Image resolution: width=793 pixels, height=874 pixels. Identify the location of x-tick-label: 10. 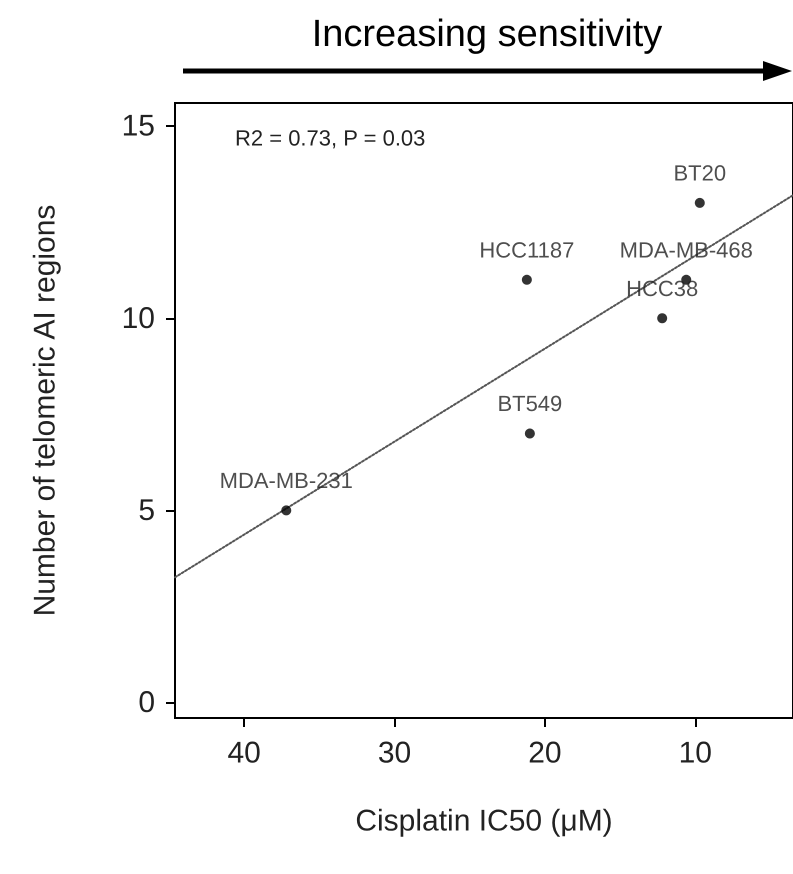
(695, 753).